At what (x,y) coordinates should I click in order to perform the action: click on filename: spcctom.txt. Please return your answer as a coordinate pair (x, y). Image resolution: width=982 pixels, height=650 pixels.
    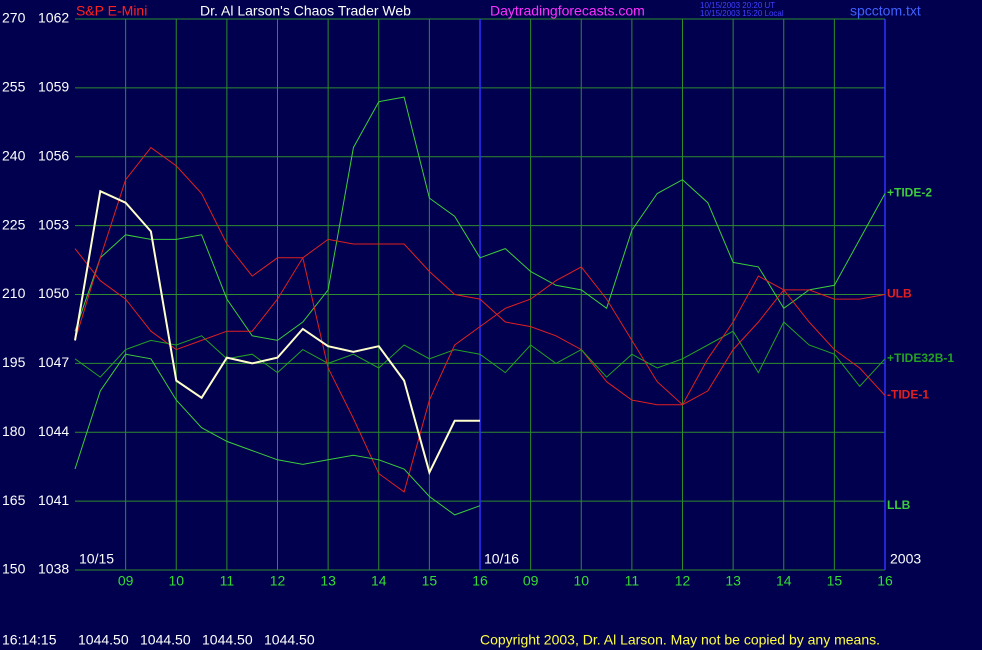
    Looking at the image, I should click on (885, 11).